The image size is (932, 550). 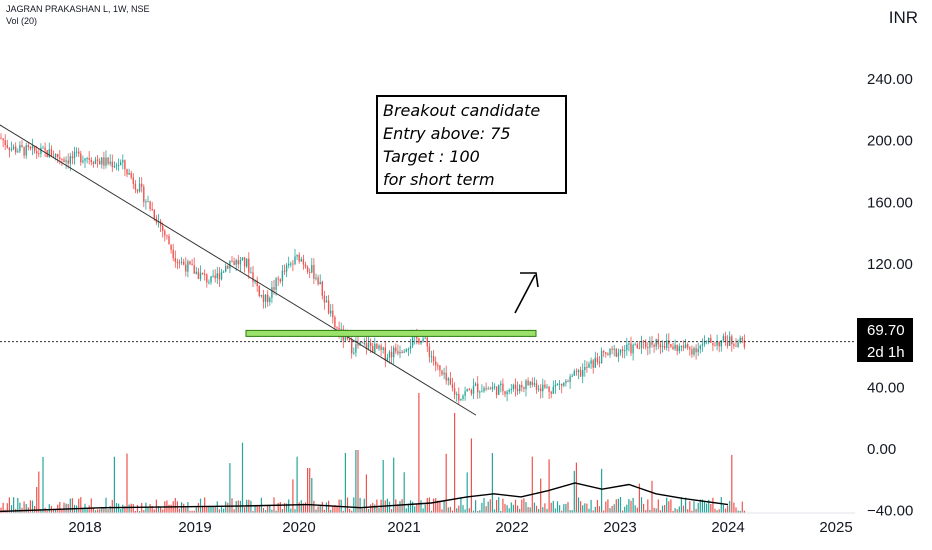 What do you see at coordinates (298, 527) in the screenshot?
I see `x-tick-label: 2020` at bounding box center [298, 527].